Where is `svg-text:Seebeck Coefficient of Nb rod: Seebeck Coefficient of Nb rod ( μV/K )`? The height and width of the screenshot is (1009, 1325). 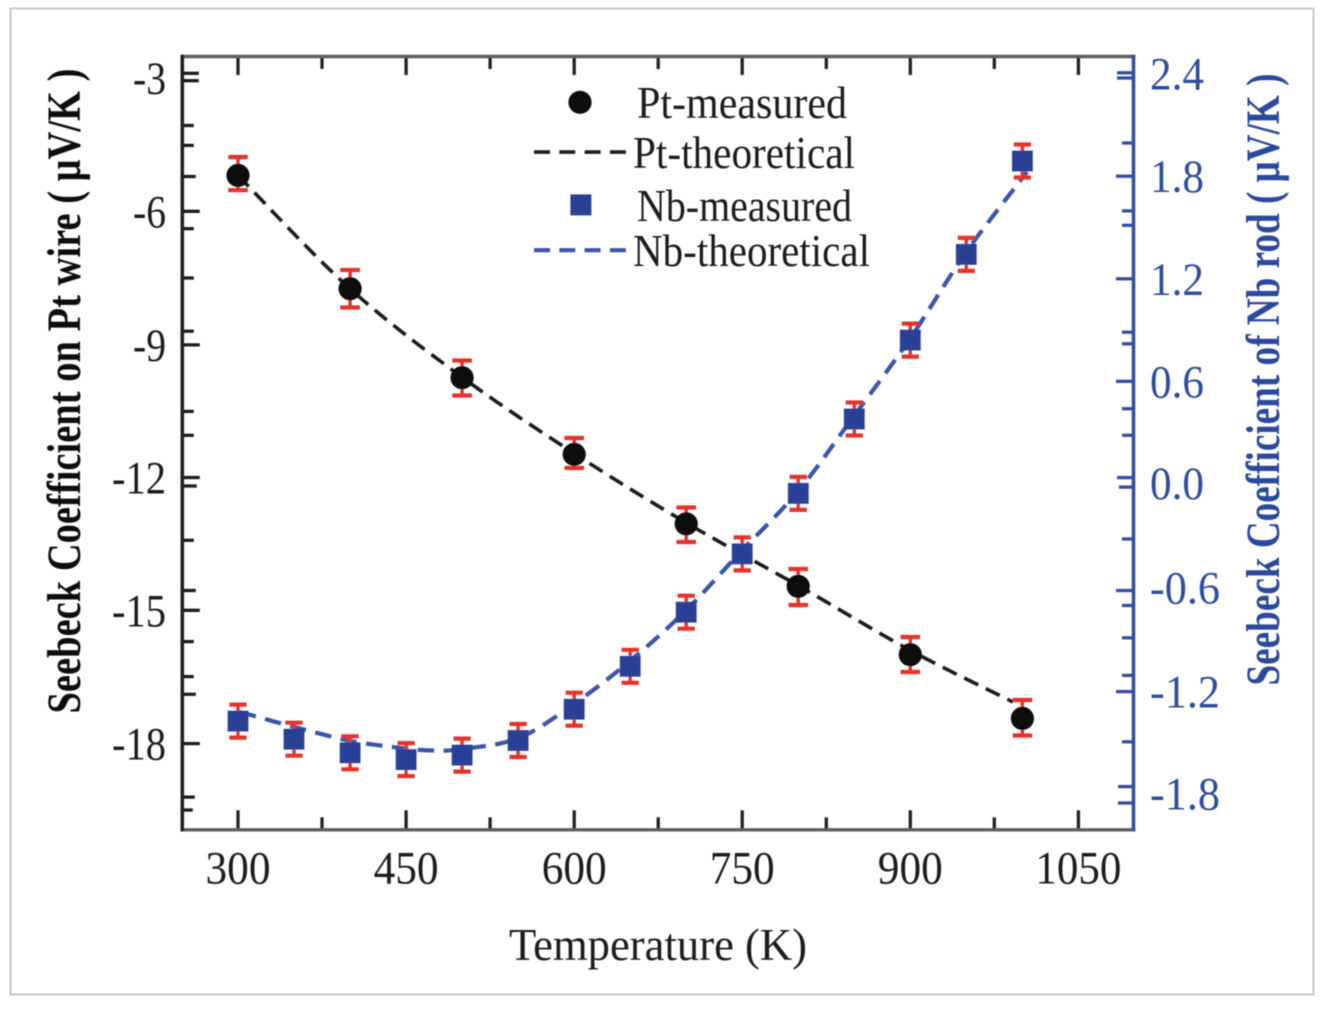
svg-text:Seebeck Coefficient of Nb rod: Seebeck Coefficient of Nb rod ( μV/K ) is located at coordinates (1263, 380).